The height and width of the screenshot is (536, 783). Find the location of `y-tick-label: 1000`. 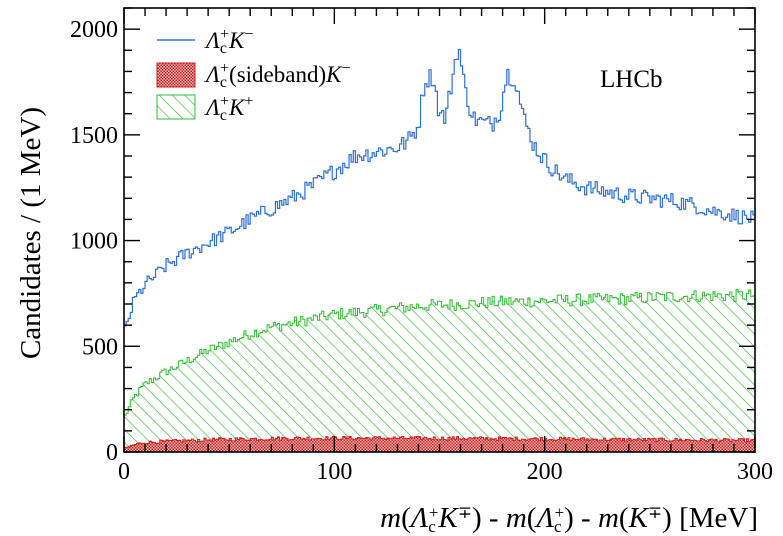

y-tick-label: 1000 is located at coordinates (94, 242).